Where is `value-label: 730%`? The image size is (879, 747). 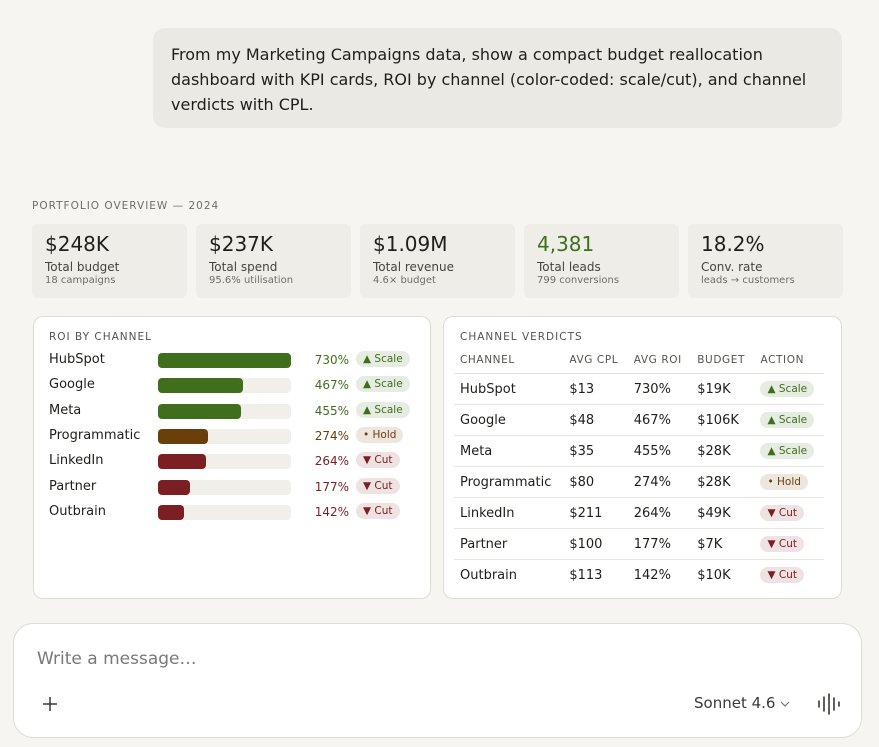 value-label: 730% is located at coordinates (331, 360).